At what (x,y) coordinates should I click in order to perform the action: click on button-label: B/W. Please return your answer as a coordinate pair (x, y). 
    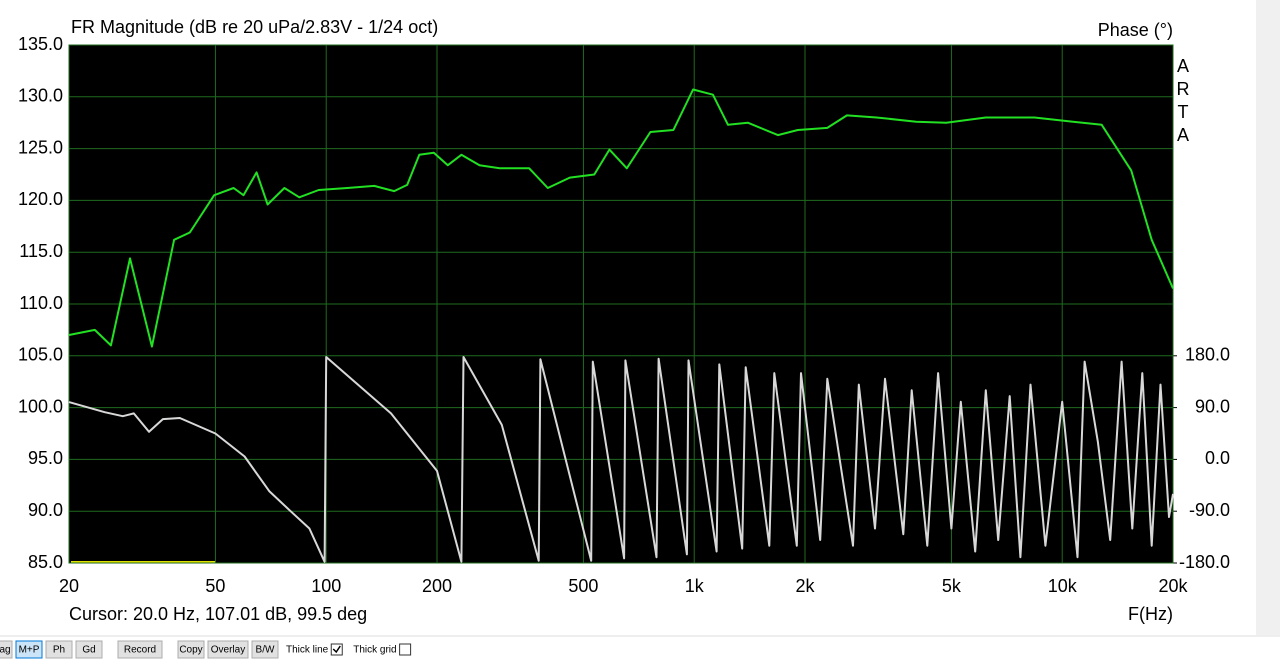
    Looking at the image, I should click on (265, 650).